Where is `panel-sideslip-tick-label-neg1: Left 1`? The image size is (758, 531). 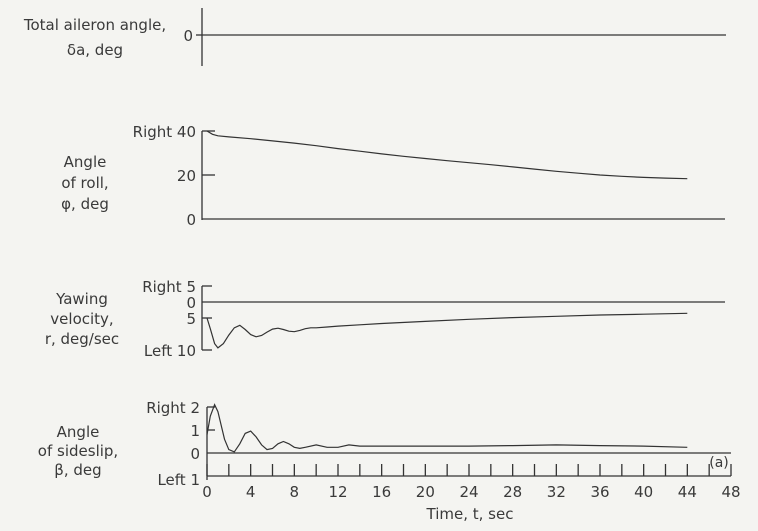 panel-sideslip-tick-label-neg1: Left 1 is located at coordinates (178, 480).